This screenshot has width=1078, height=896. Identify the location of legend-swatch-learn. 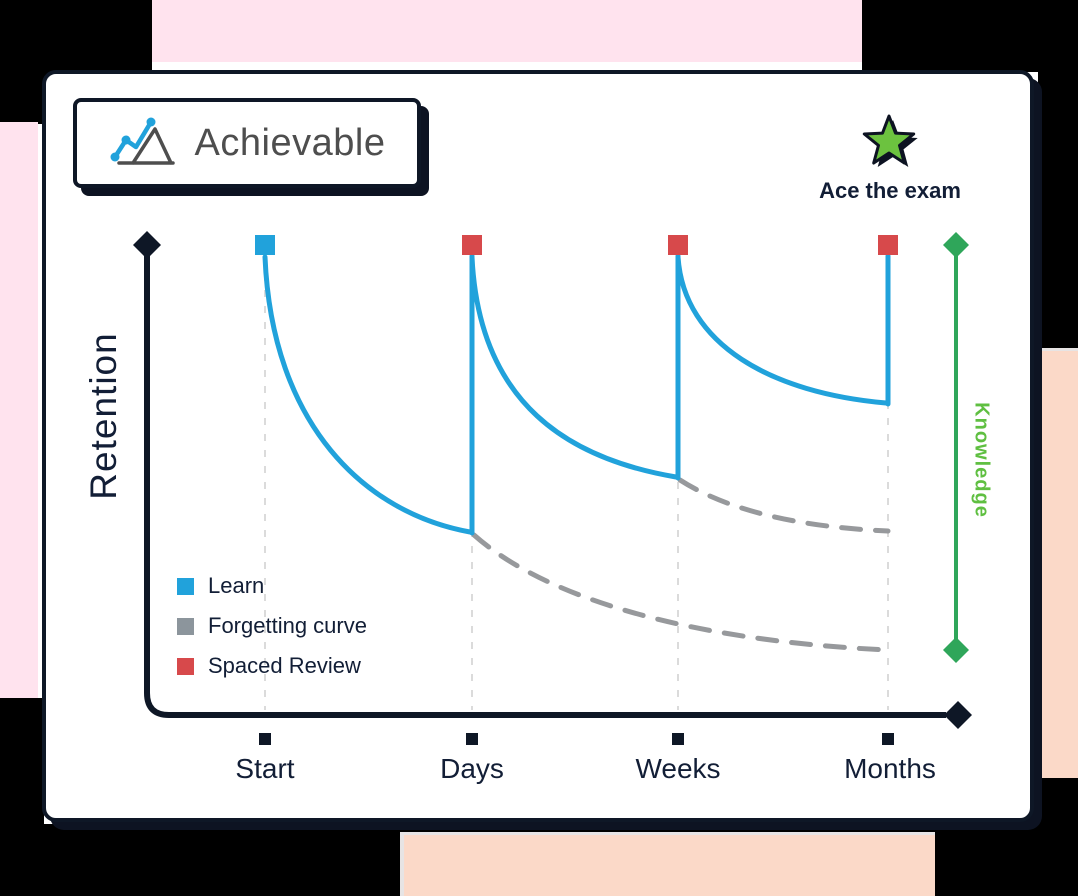
(185, 586).